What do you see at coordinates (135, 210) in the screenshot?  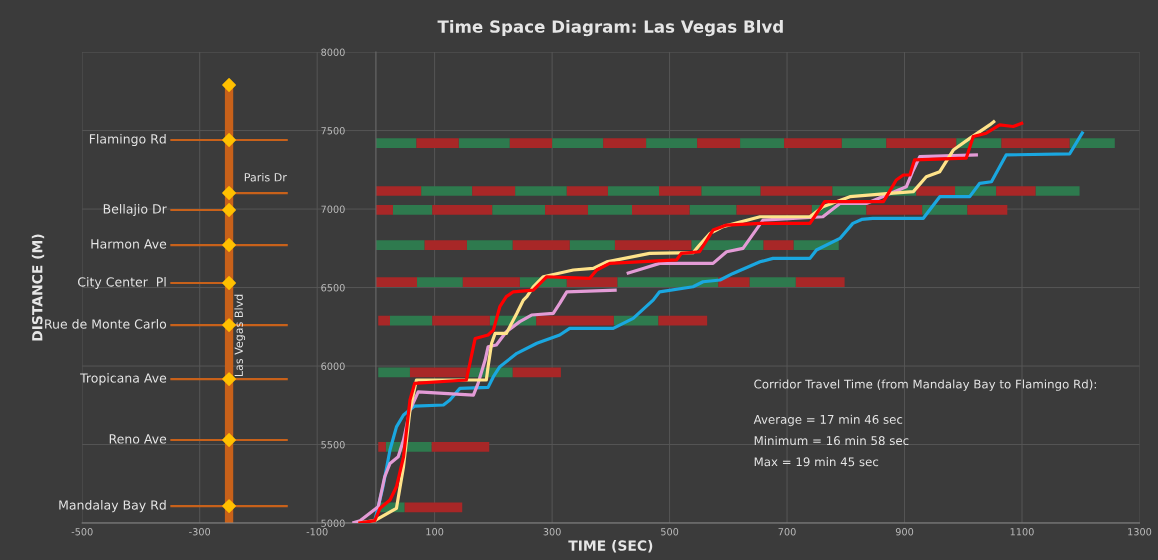 I see `series-label: Bellajio Dr` at bounding box center [135, 210].